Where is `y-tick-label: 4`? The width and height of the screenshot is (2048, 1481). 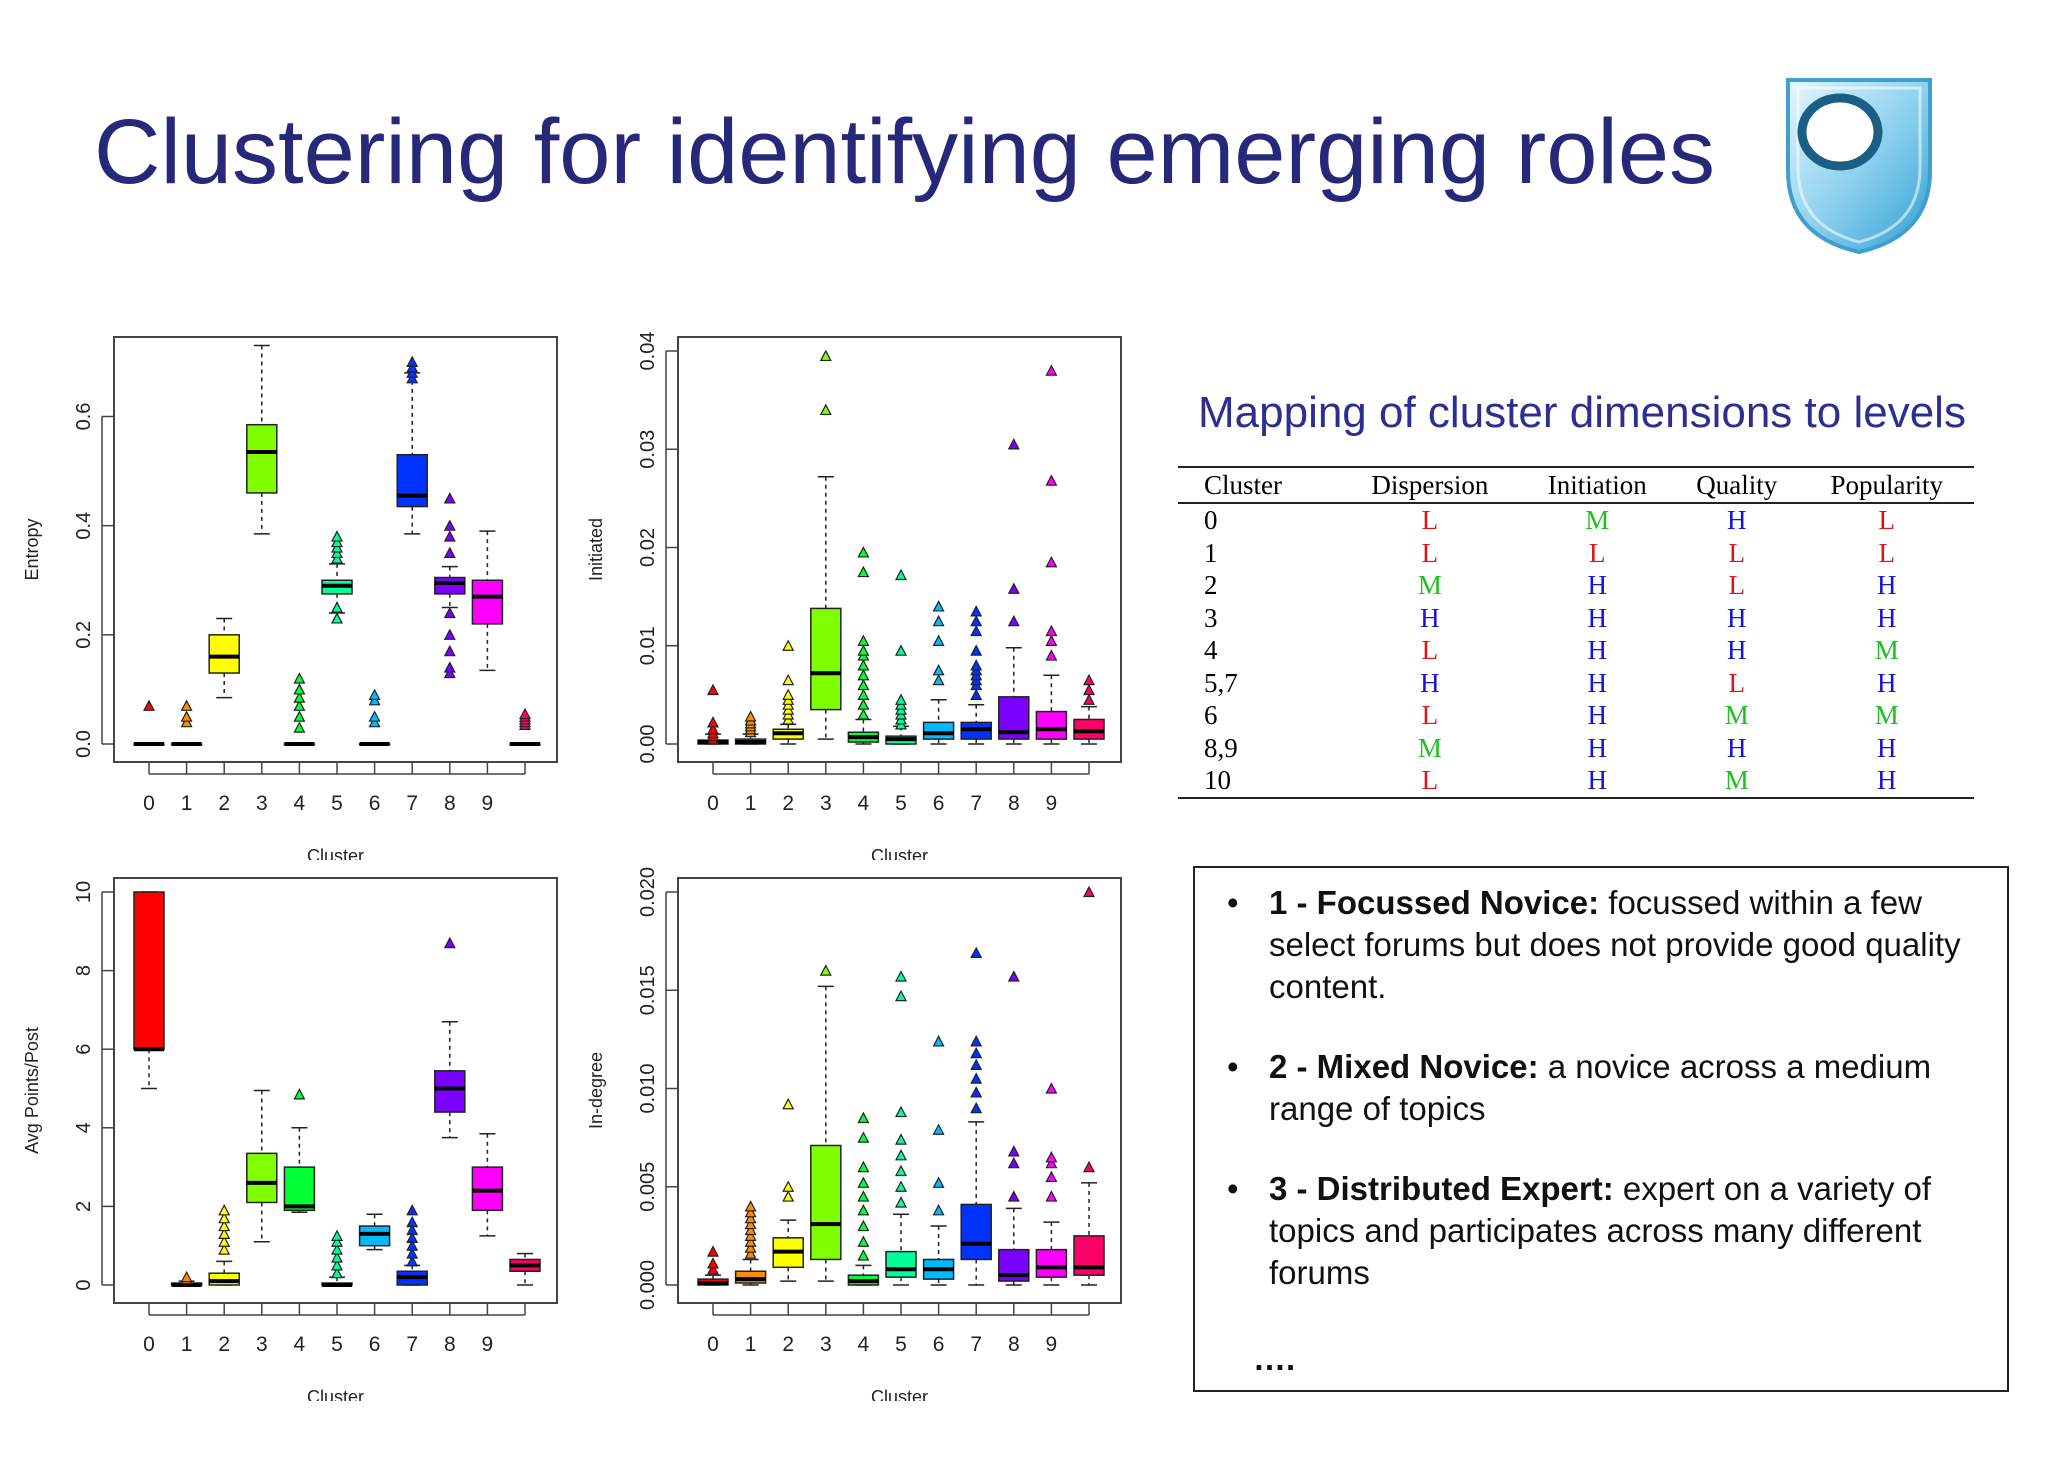 y-tick-label: 4 is located at coordinates (84, 1127).